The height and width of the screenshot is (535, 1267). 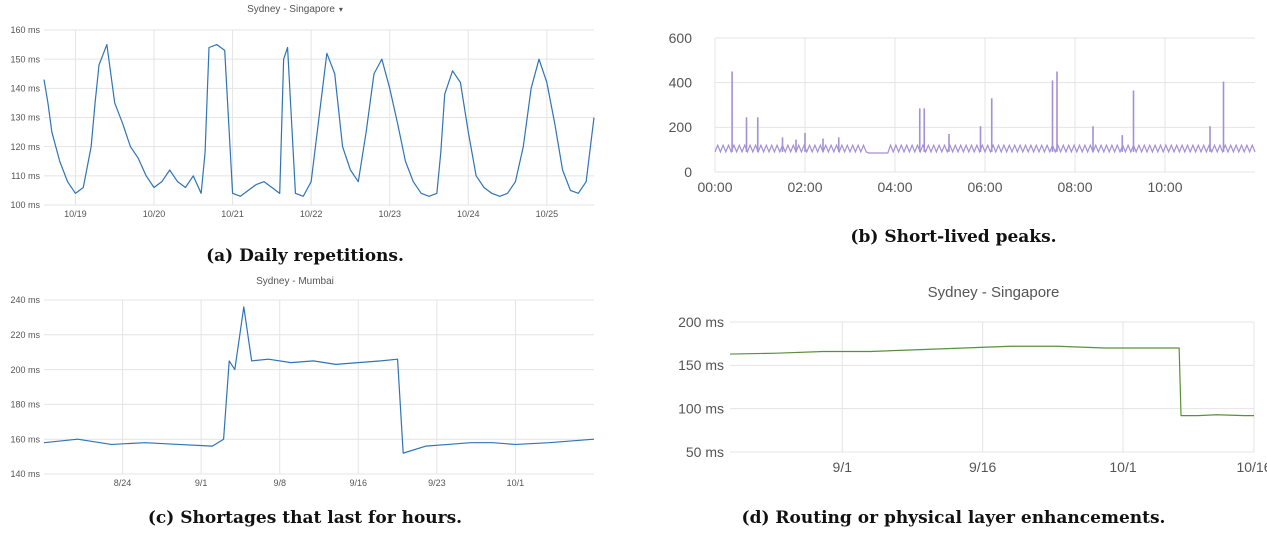 What do you see at coordinates (279, 483) in the screenshot?
I see `x-tick-label: 9/8` at bounding box center [279, 483].